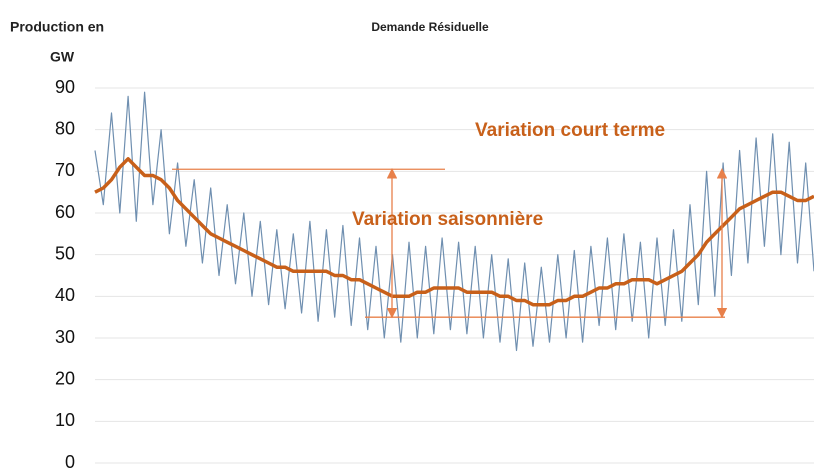 Image resolution: width=814 pixels, height=471 pixels. I want to click on y-tick-label: 20, so click(65, 378).